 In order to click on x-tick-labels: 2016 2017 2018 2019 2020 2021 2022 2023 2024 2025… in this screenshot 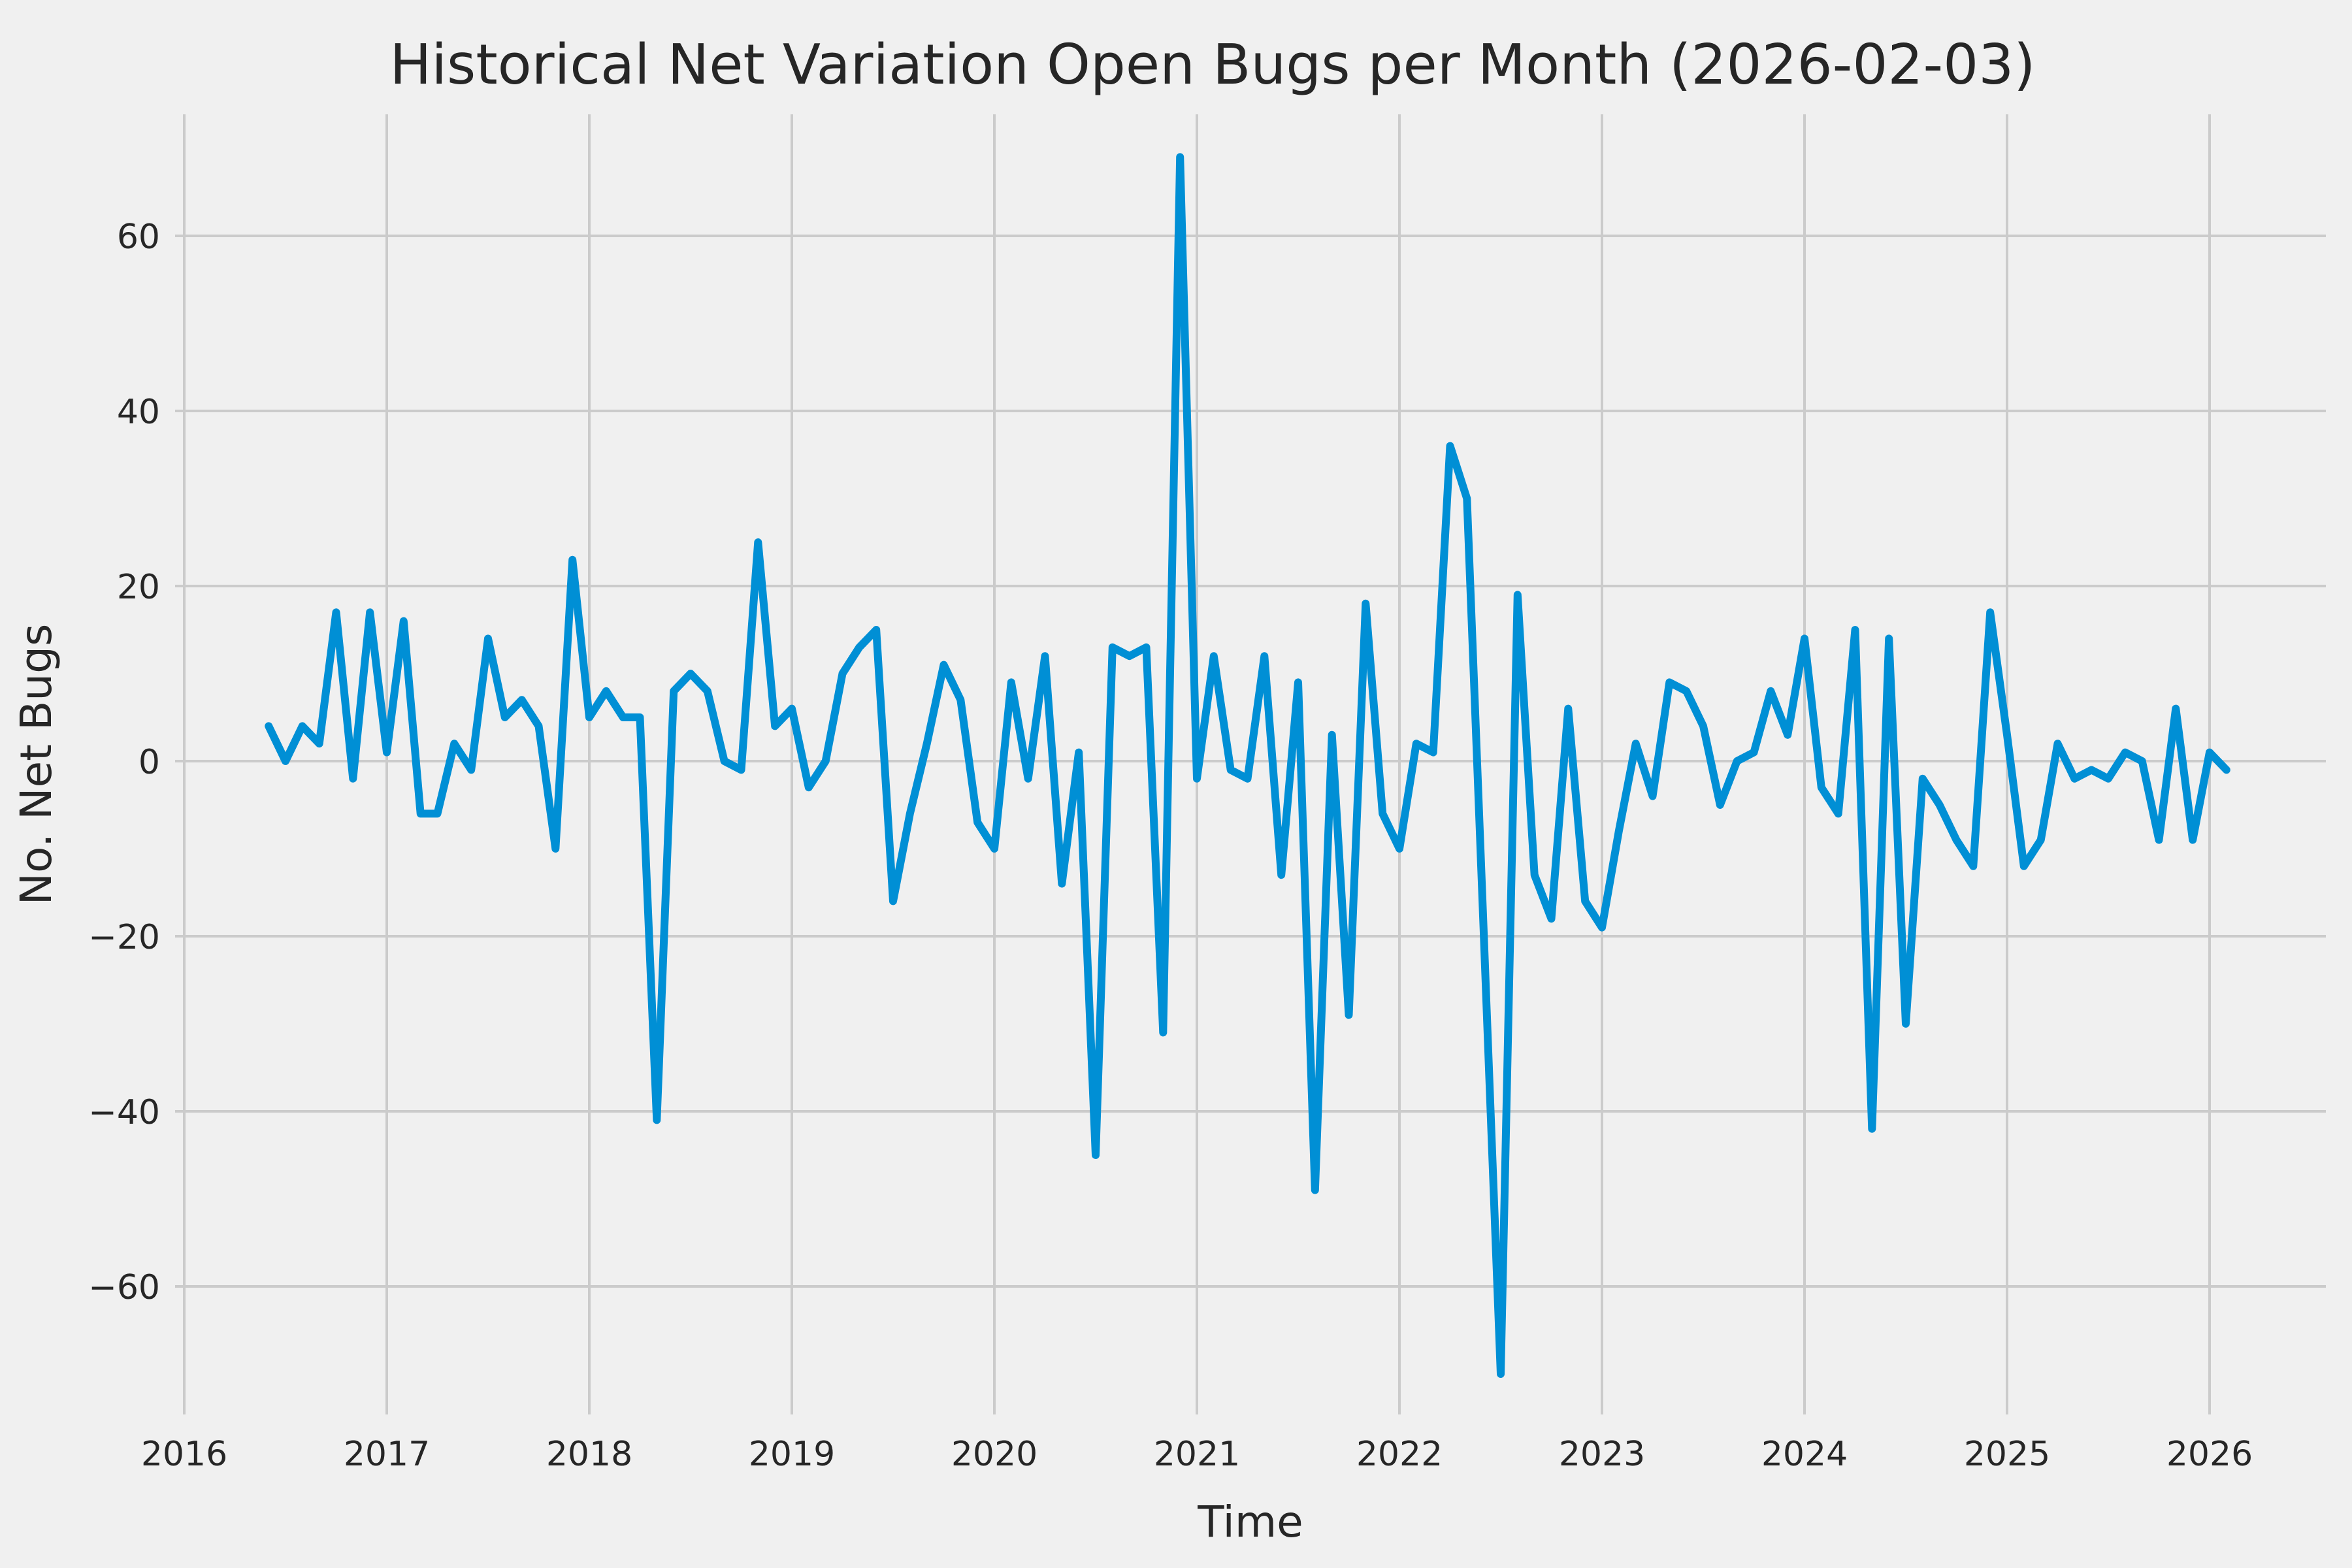, I will do `click(1197, 1454)`.